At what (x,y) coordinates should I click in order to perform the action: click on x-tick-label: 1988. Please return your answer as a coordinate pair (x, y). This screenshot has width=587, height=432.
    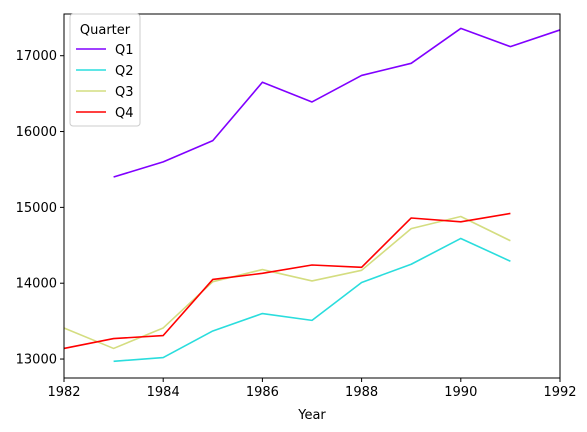
    Looking at the image, I should click on (361, 392).